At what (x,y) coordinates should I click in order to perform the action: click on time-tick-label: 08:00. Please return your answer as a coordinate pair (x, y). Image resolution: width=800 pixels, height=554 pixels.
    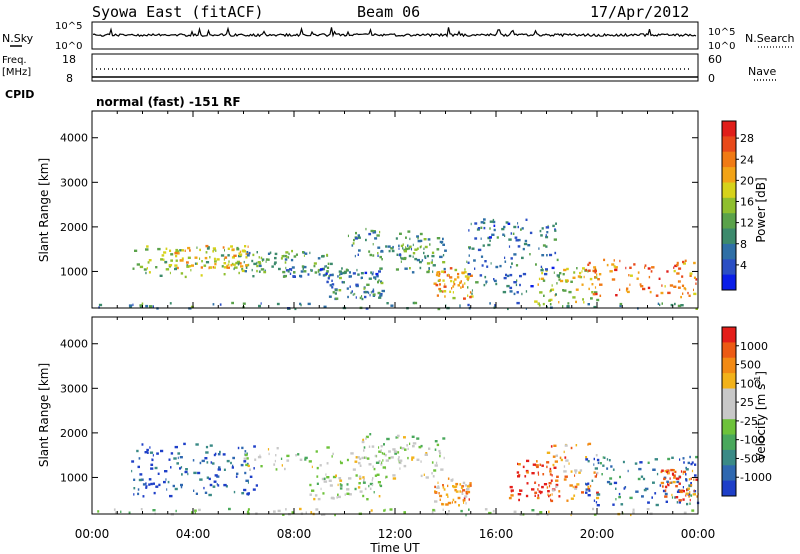
    Looking at the image, I should click on (294, 534).